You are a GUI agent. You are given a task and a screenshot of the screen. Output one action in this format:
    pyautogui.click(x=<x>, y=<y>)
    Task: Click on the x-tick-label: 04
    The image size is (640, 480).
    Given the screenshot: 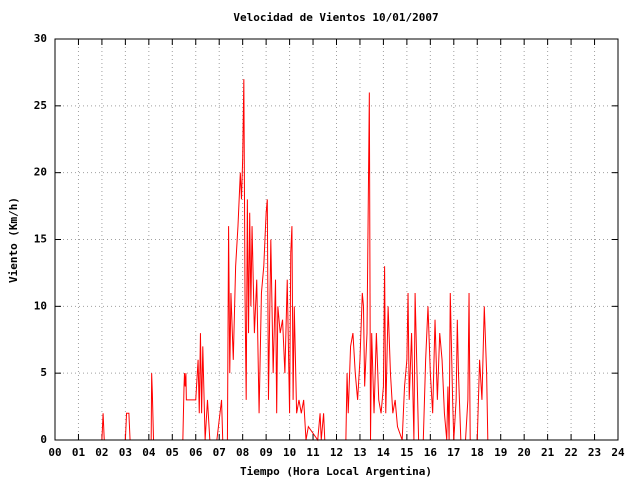 What is the action you would take?
    pyautogui.click(x=149, y=452)
    